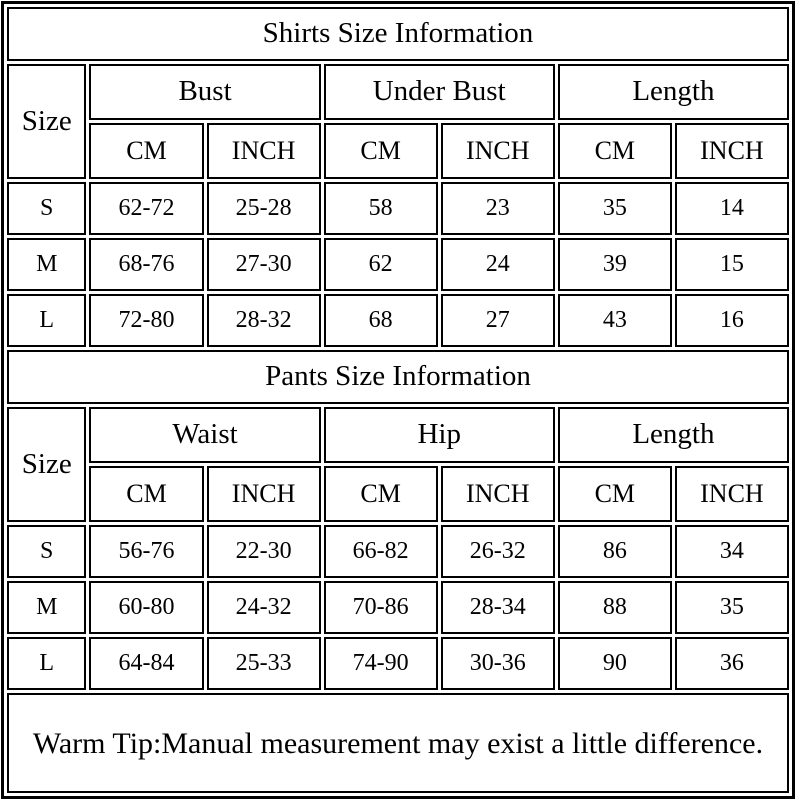  I want to click on value-cell: 68-76, so click(146, 264).